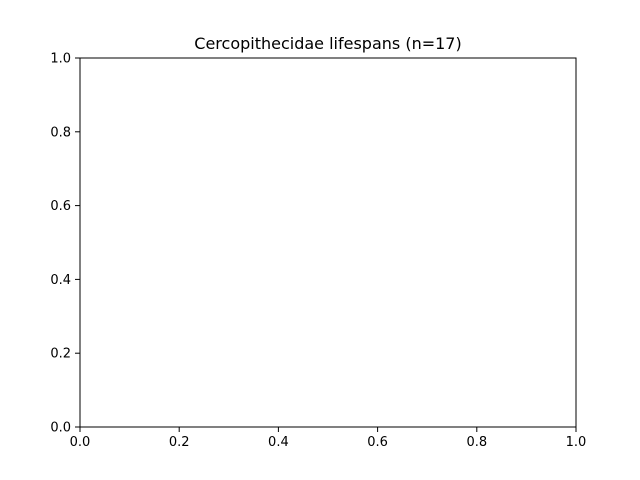 Image resolution: width=640 pixels, height=480 pixels. What do you see at coordinates (60, 354) in the screenshot?
I see `y-tick-label: 0.2` at bounding box center [60, 354].